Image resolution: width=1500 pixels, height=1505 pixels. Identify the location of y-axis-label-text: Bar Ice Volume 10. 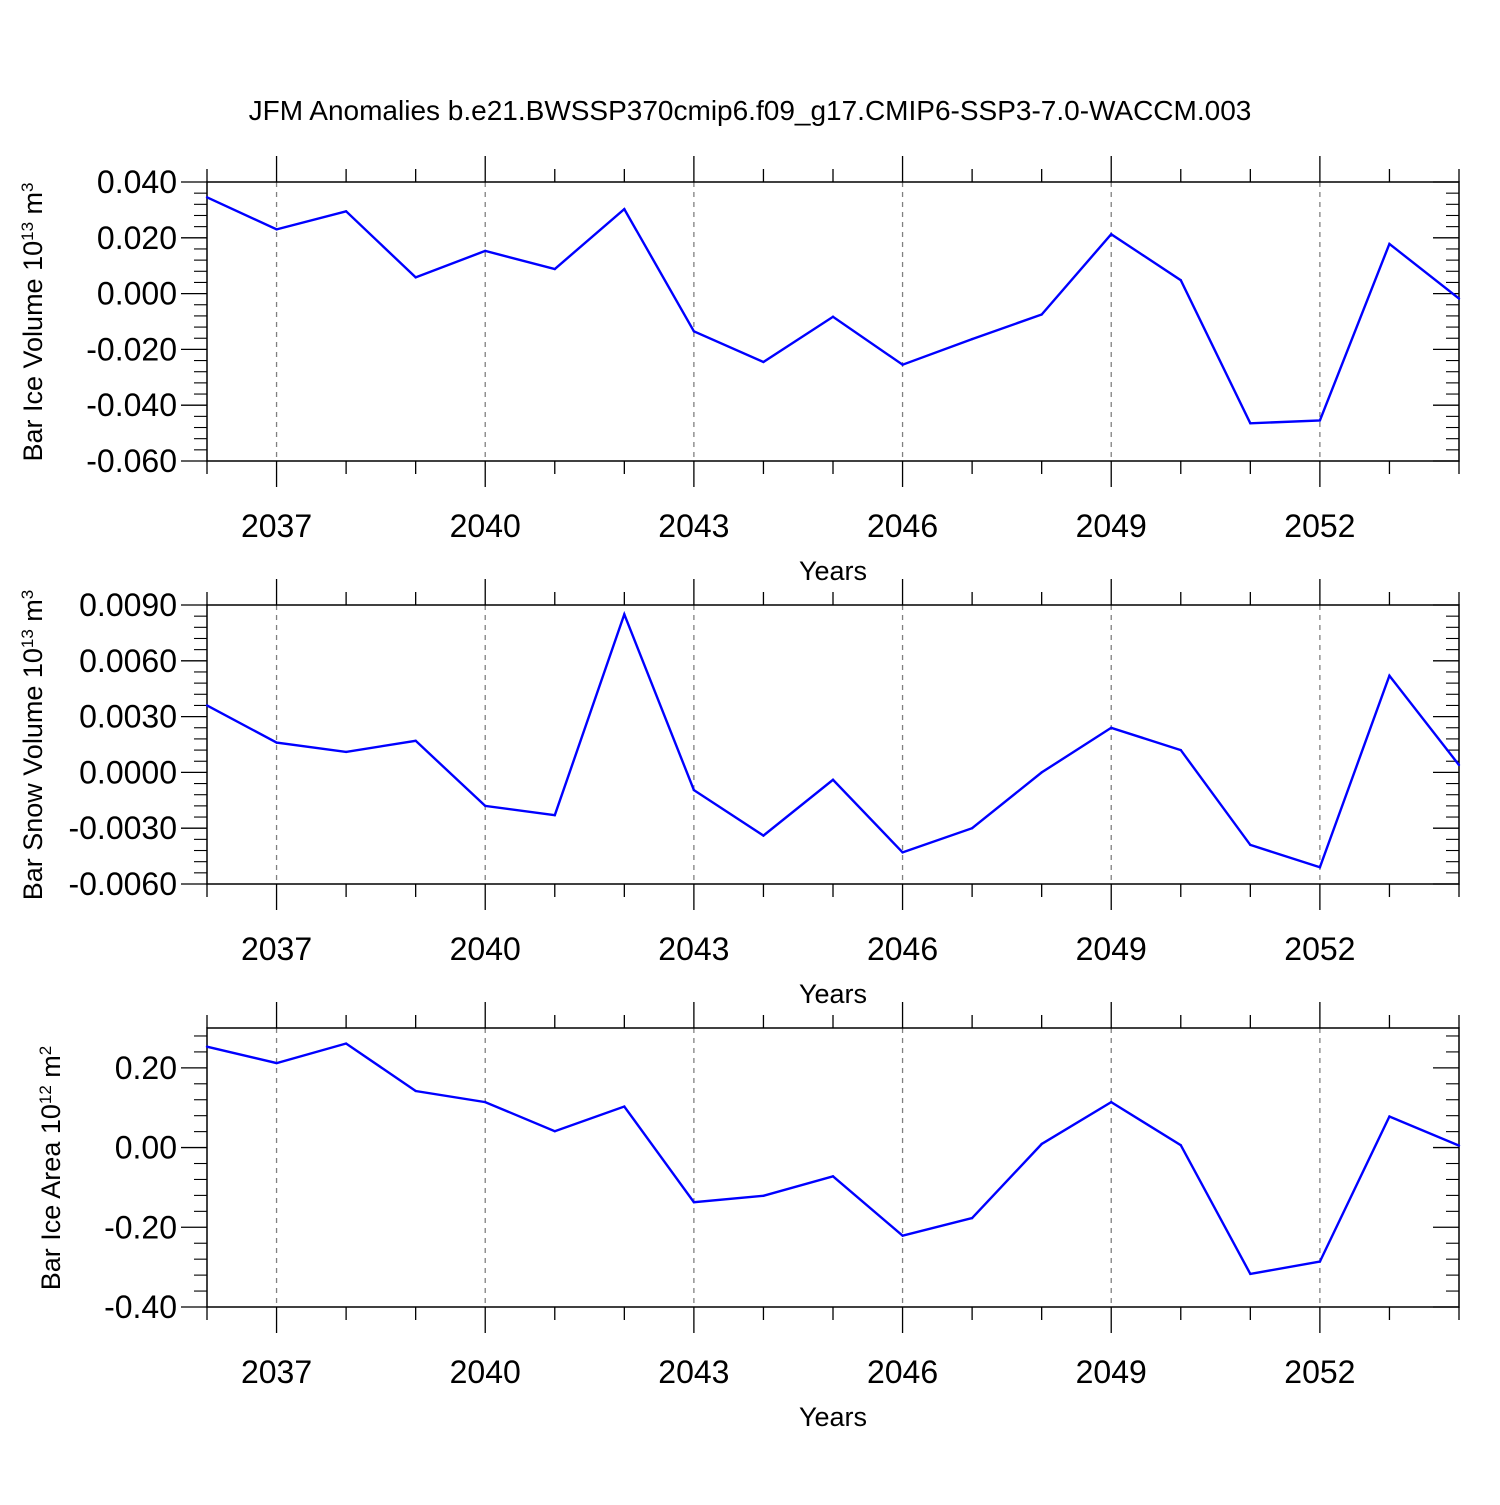
(33, 351).